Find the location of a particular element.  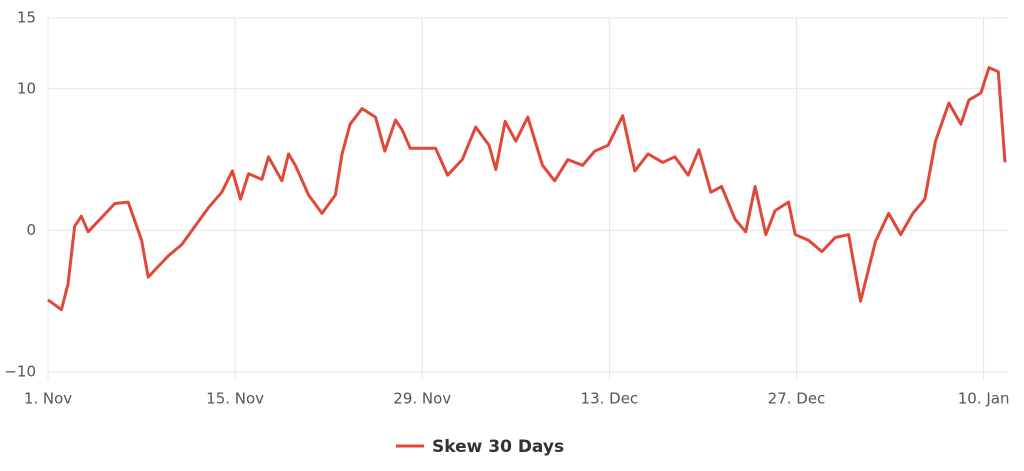

x-tick-label: 15. Nov is located at coordinates (235, 399).